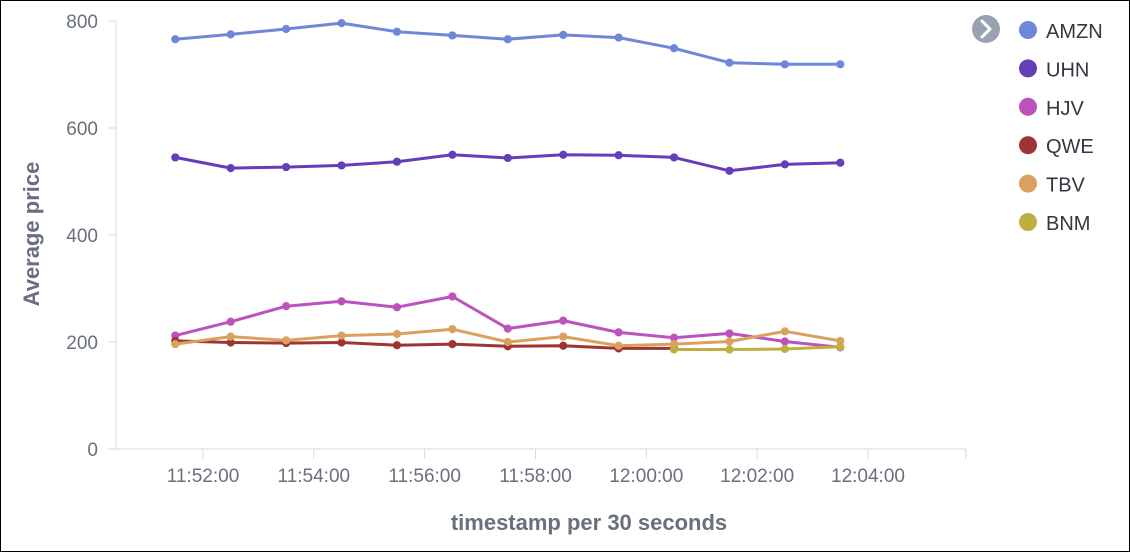  What do you see at coordinates (1067, 70) in the screenshot?
I see `legend-label: UHN` at bounding box center [1067, 70].